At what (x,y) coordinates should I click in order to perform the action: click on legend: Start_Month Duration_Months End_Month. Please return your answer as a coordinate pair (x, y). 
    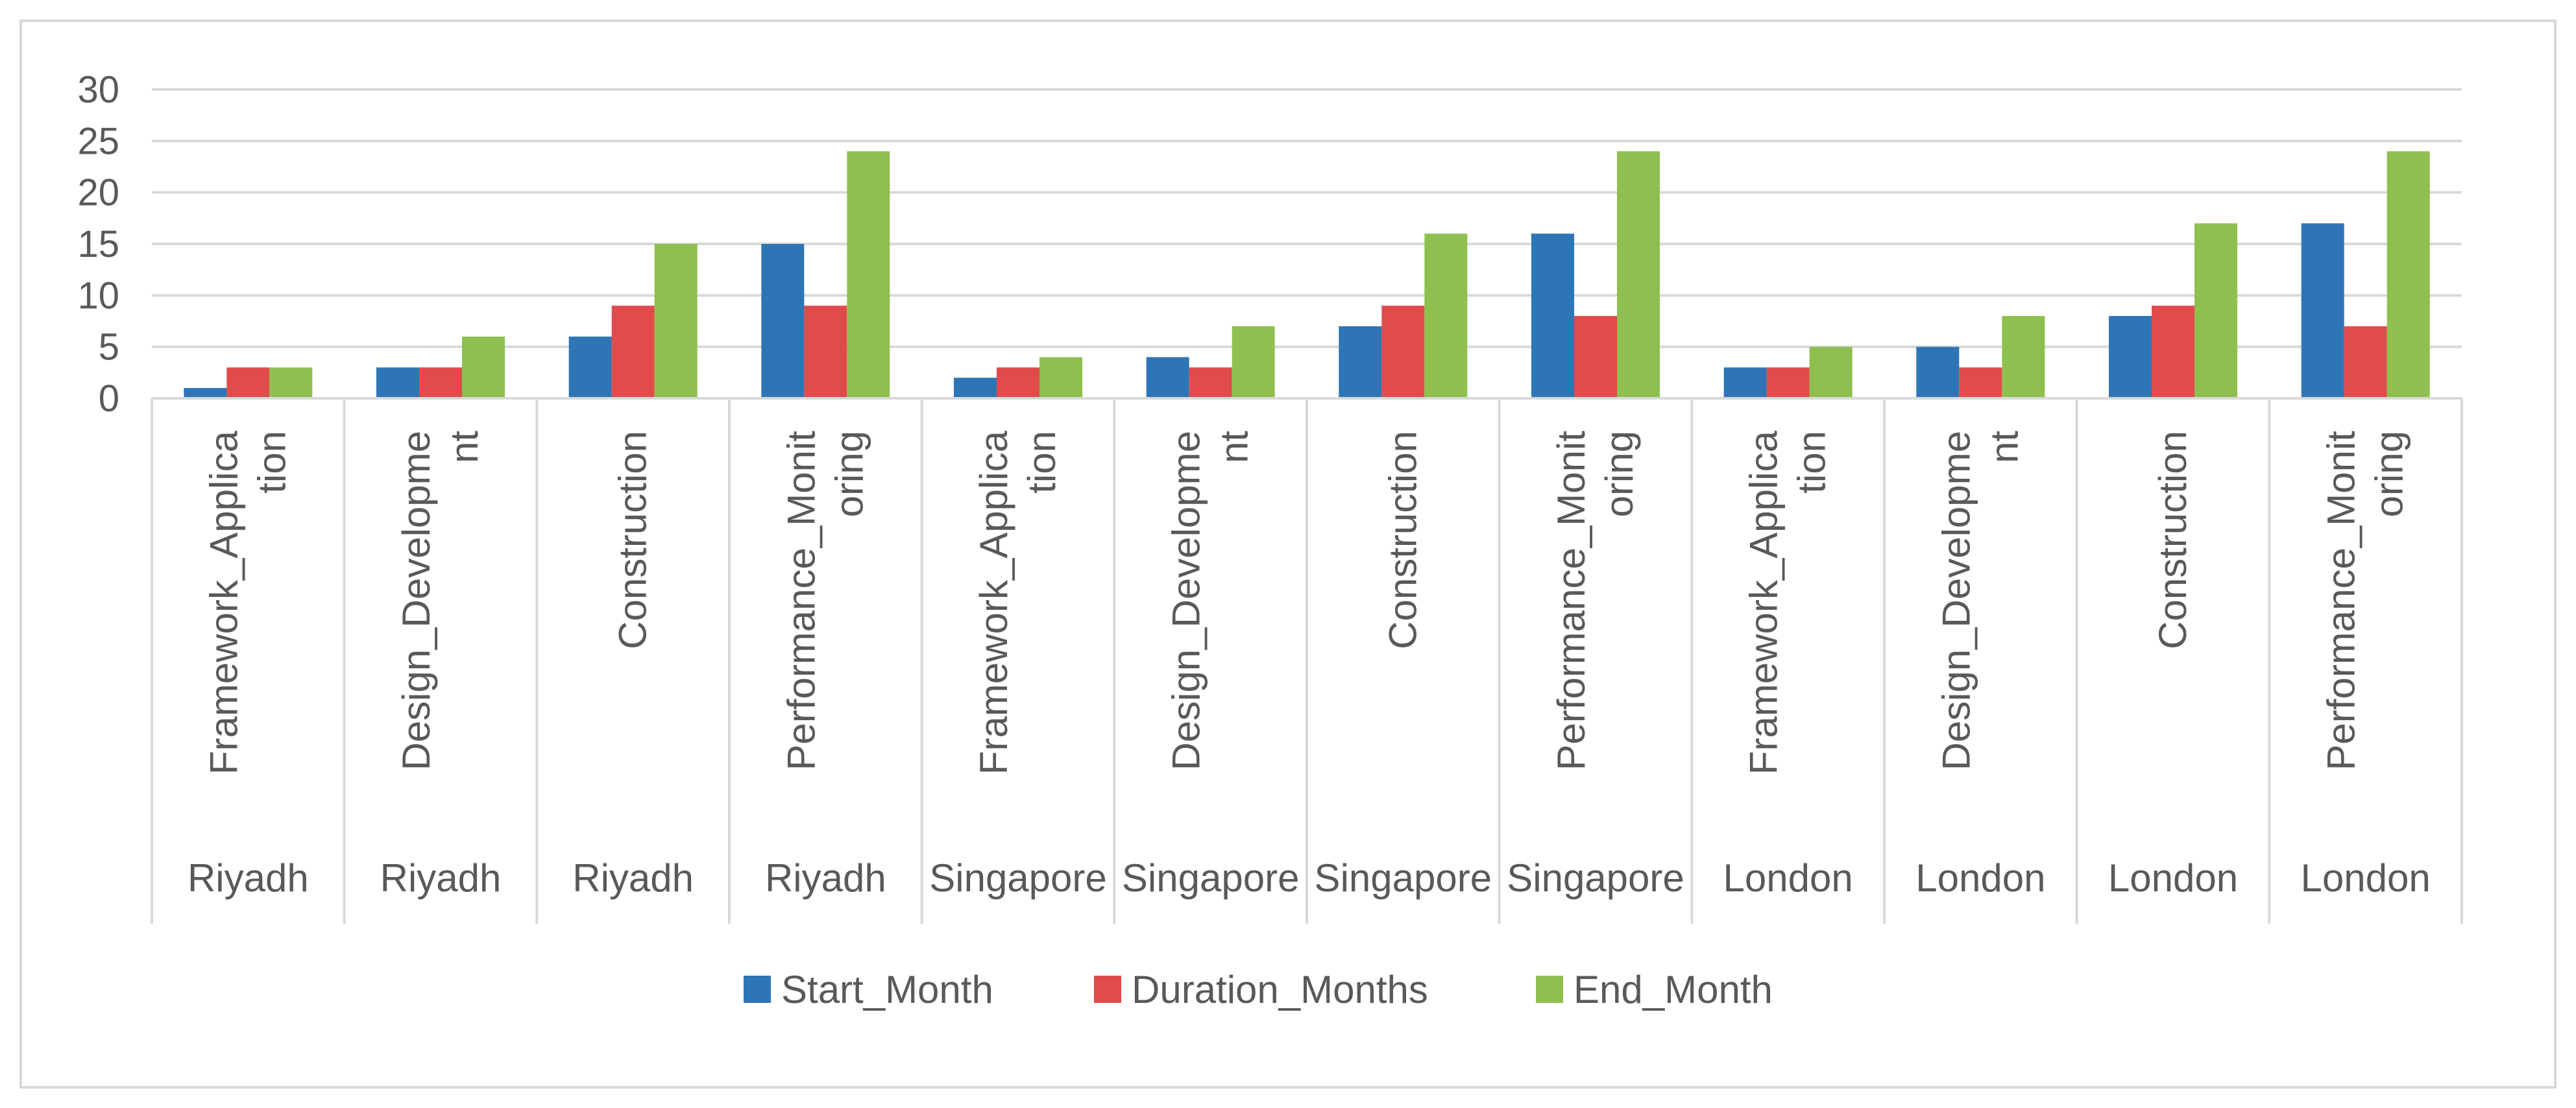
    Looking at the image, I should click on (1258, 989).